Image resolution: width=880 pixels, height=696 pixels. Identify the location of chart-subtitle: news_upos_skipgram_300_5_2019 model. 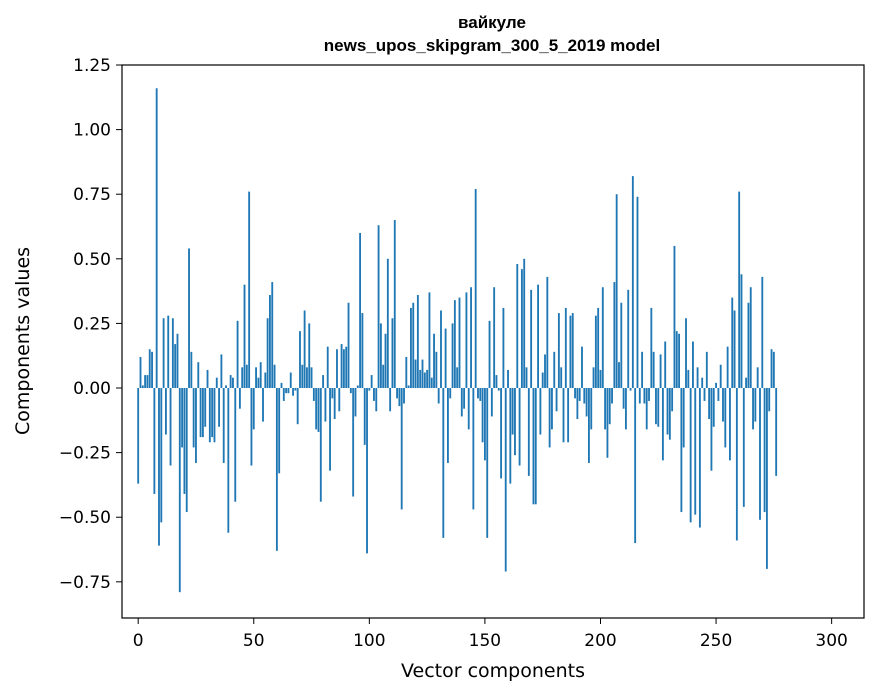
(492, 45).